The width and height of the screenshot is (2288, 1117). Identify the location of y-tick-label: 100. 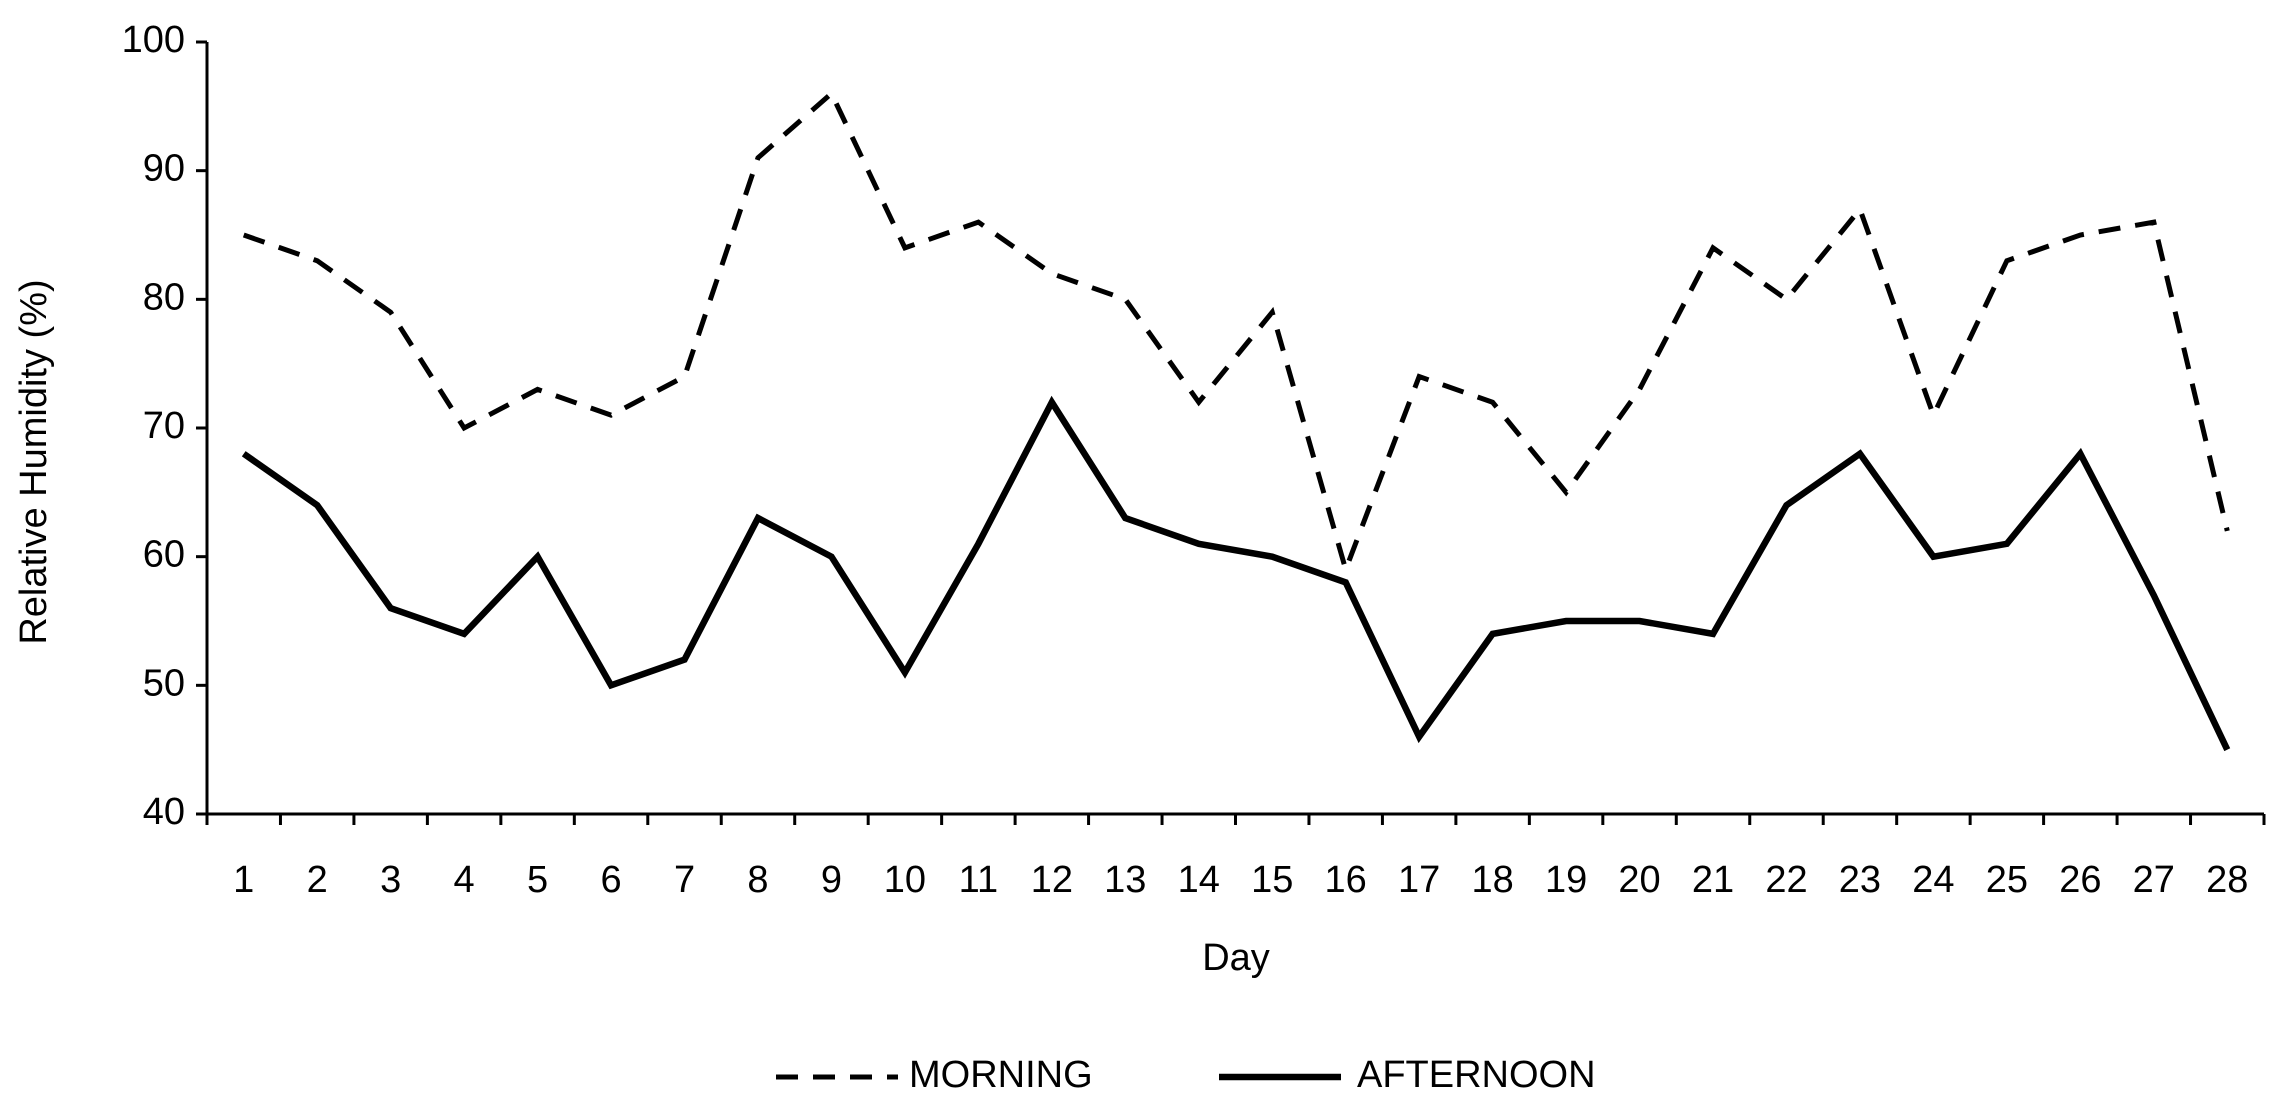
(153, 40).